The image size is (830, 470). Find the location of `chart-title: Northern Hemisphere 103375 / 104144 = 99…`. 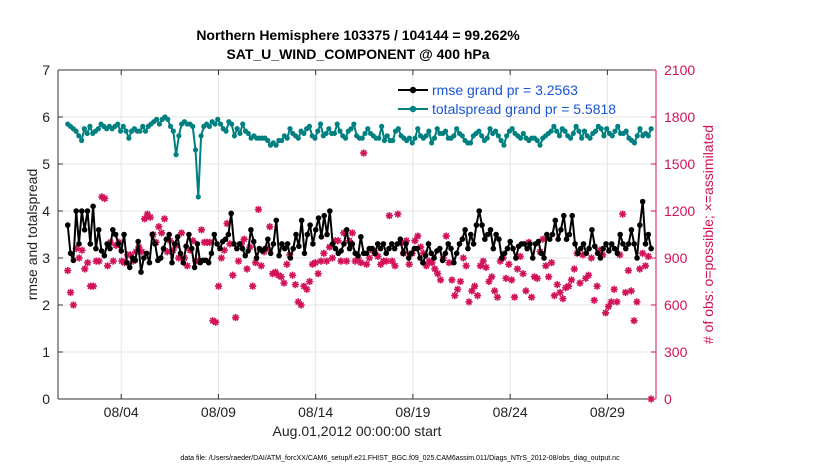

chart-title: Northern Hemisphere 103375 / 104144 = 99… is located at coordinates (358, 35).